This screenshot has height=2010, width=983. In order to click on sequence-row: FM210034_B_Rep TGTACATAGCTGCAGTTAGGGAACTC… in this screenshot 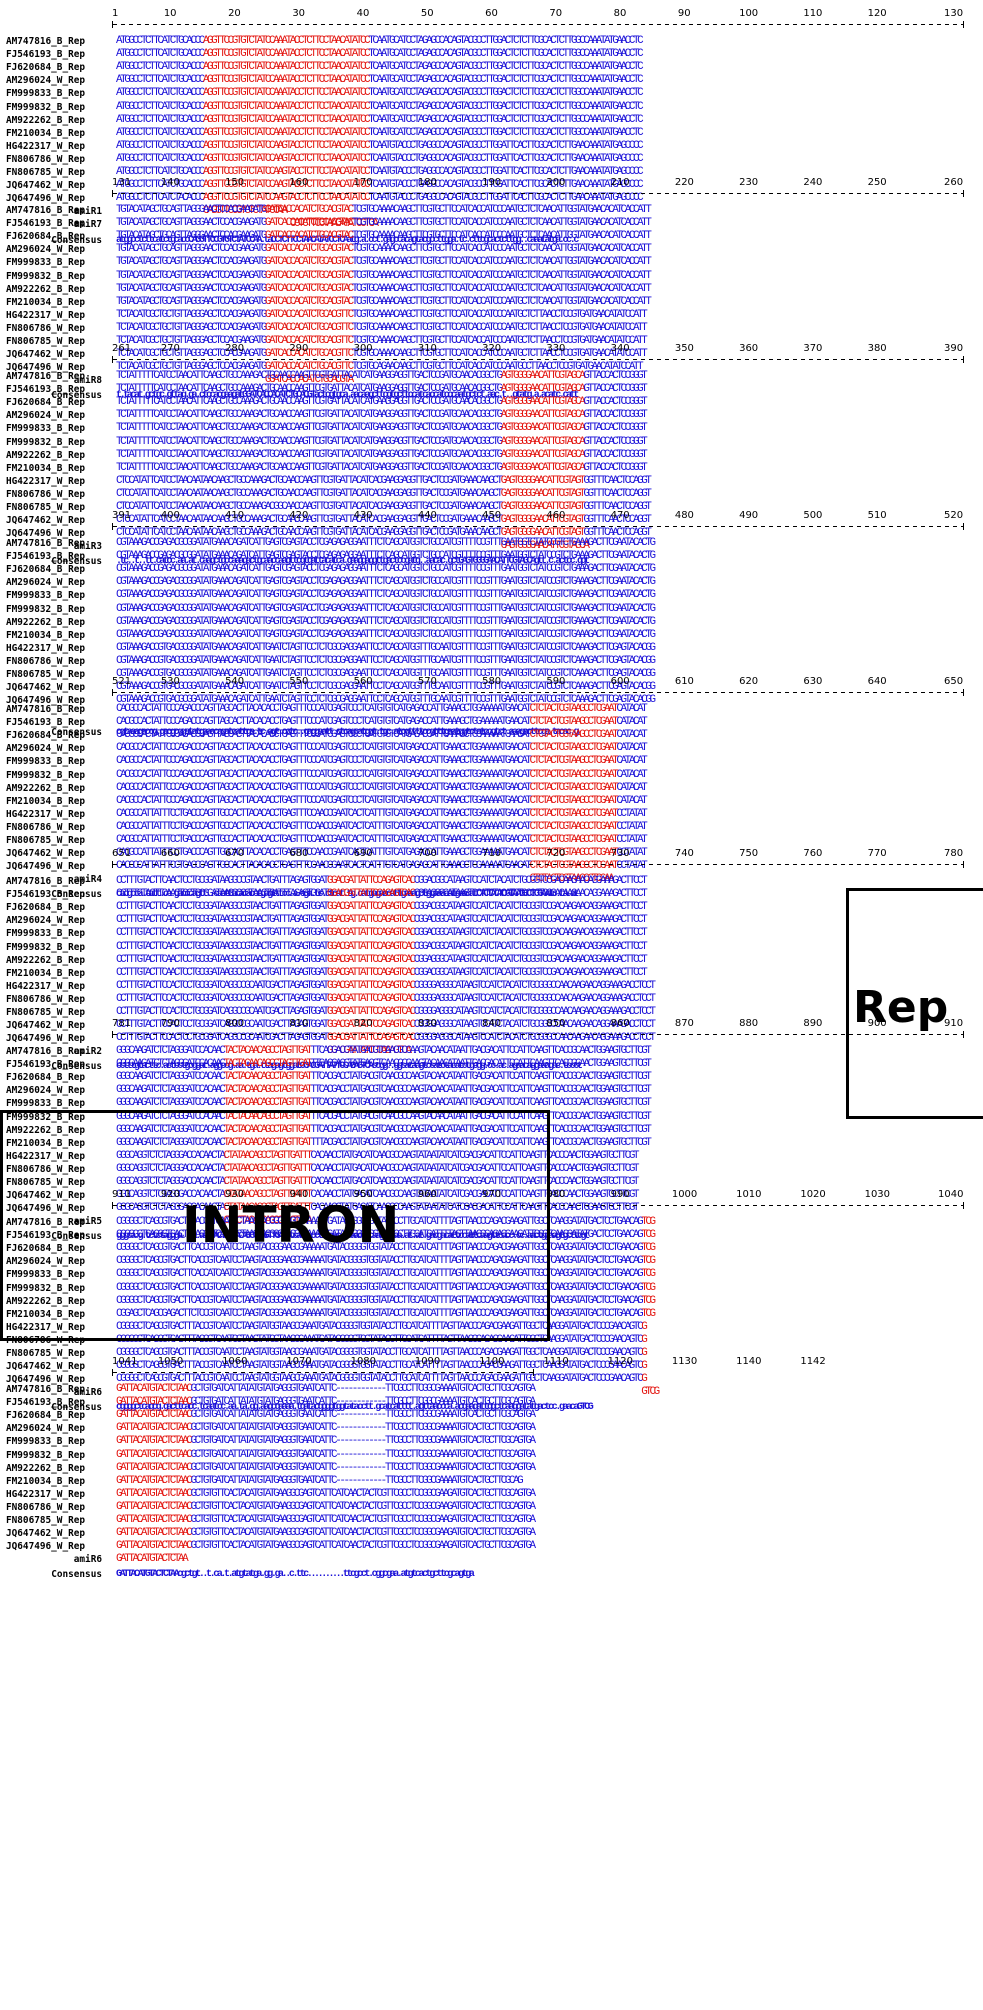, I will do `click(491, 302)`.